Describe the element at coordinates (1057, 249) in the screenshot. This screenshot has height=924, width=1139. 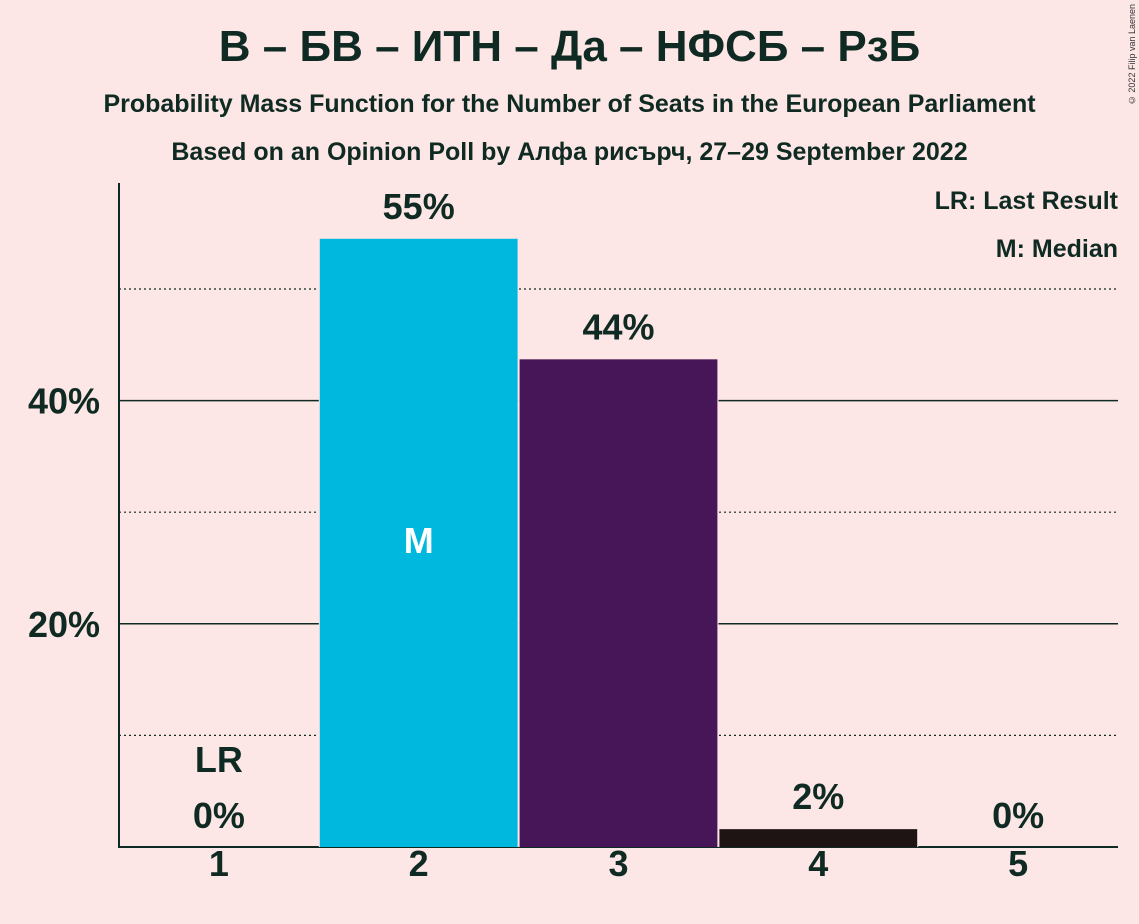
I see `legend-median: M: Median` at that location.